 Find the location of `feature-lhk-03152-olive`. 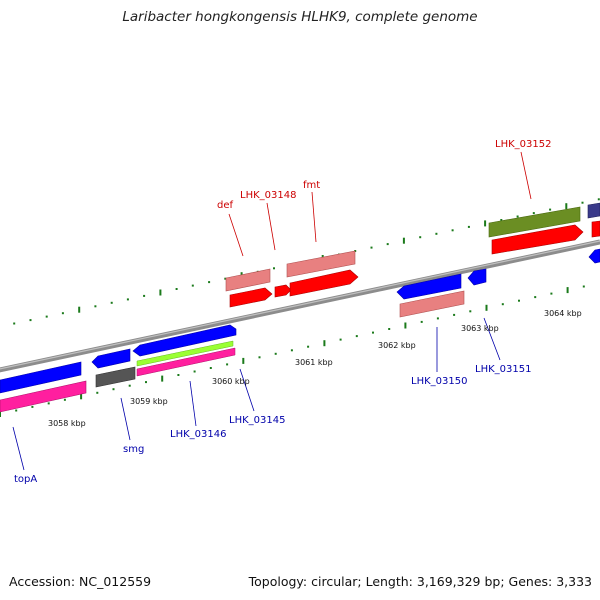

feature-lhk-03152-olive is located at coordinates (534, 222).